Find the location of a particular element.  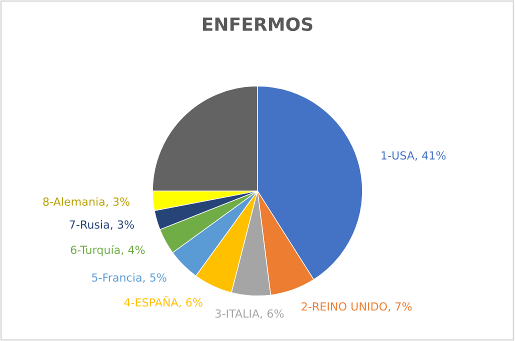

slice-label: 5-Francia, 5% is located at coordinates (129, 278).